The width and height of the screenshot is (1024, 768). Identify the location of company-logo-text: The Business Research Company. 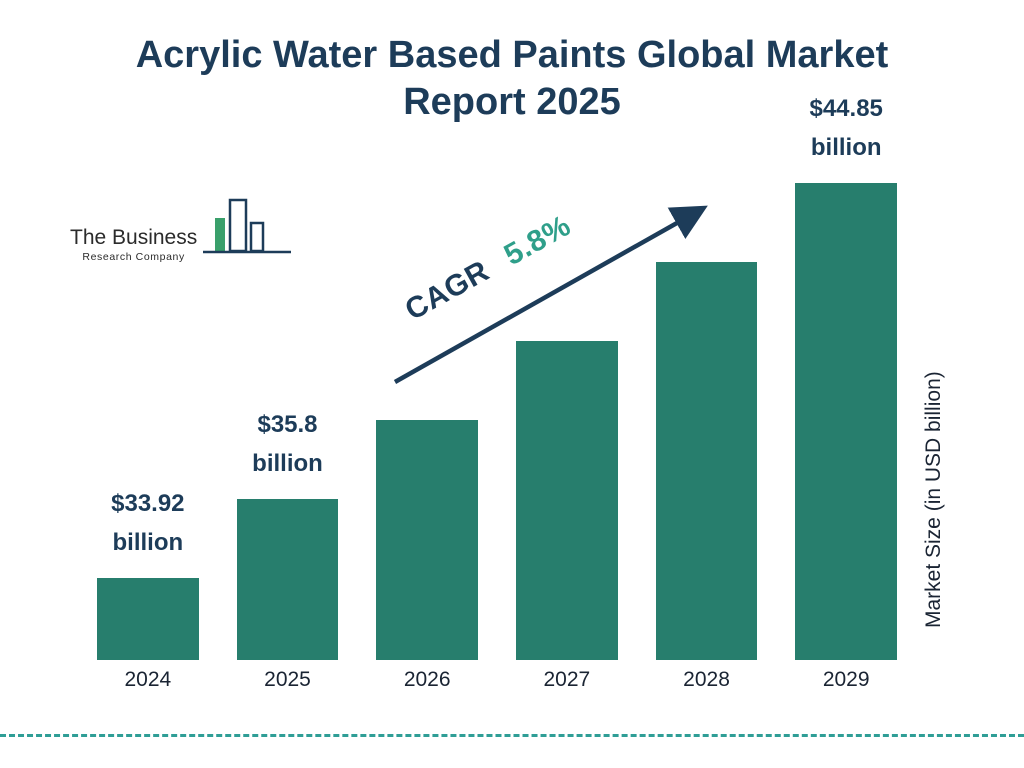
(133, 244).